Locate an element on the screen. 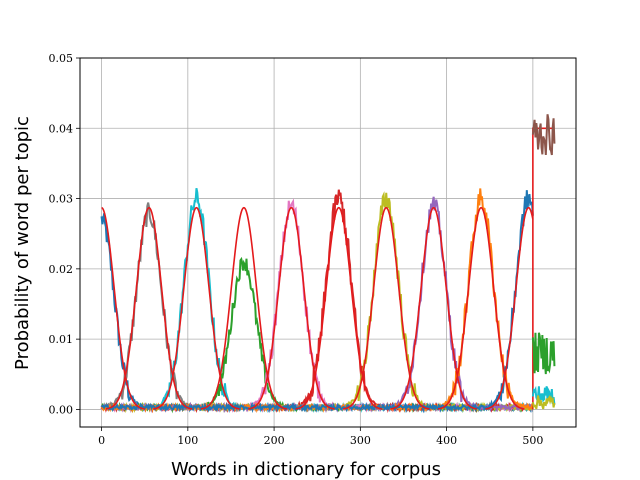  x-tick-label: 500 is located at coordinates (532, 440).